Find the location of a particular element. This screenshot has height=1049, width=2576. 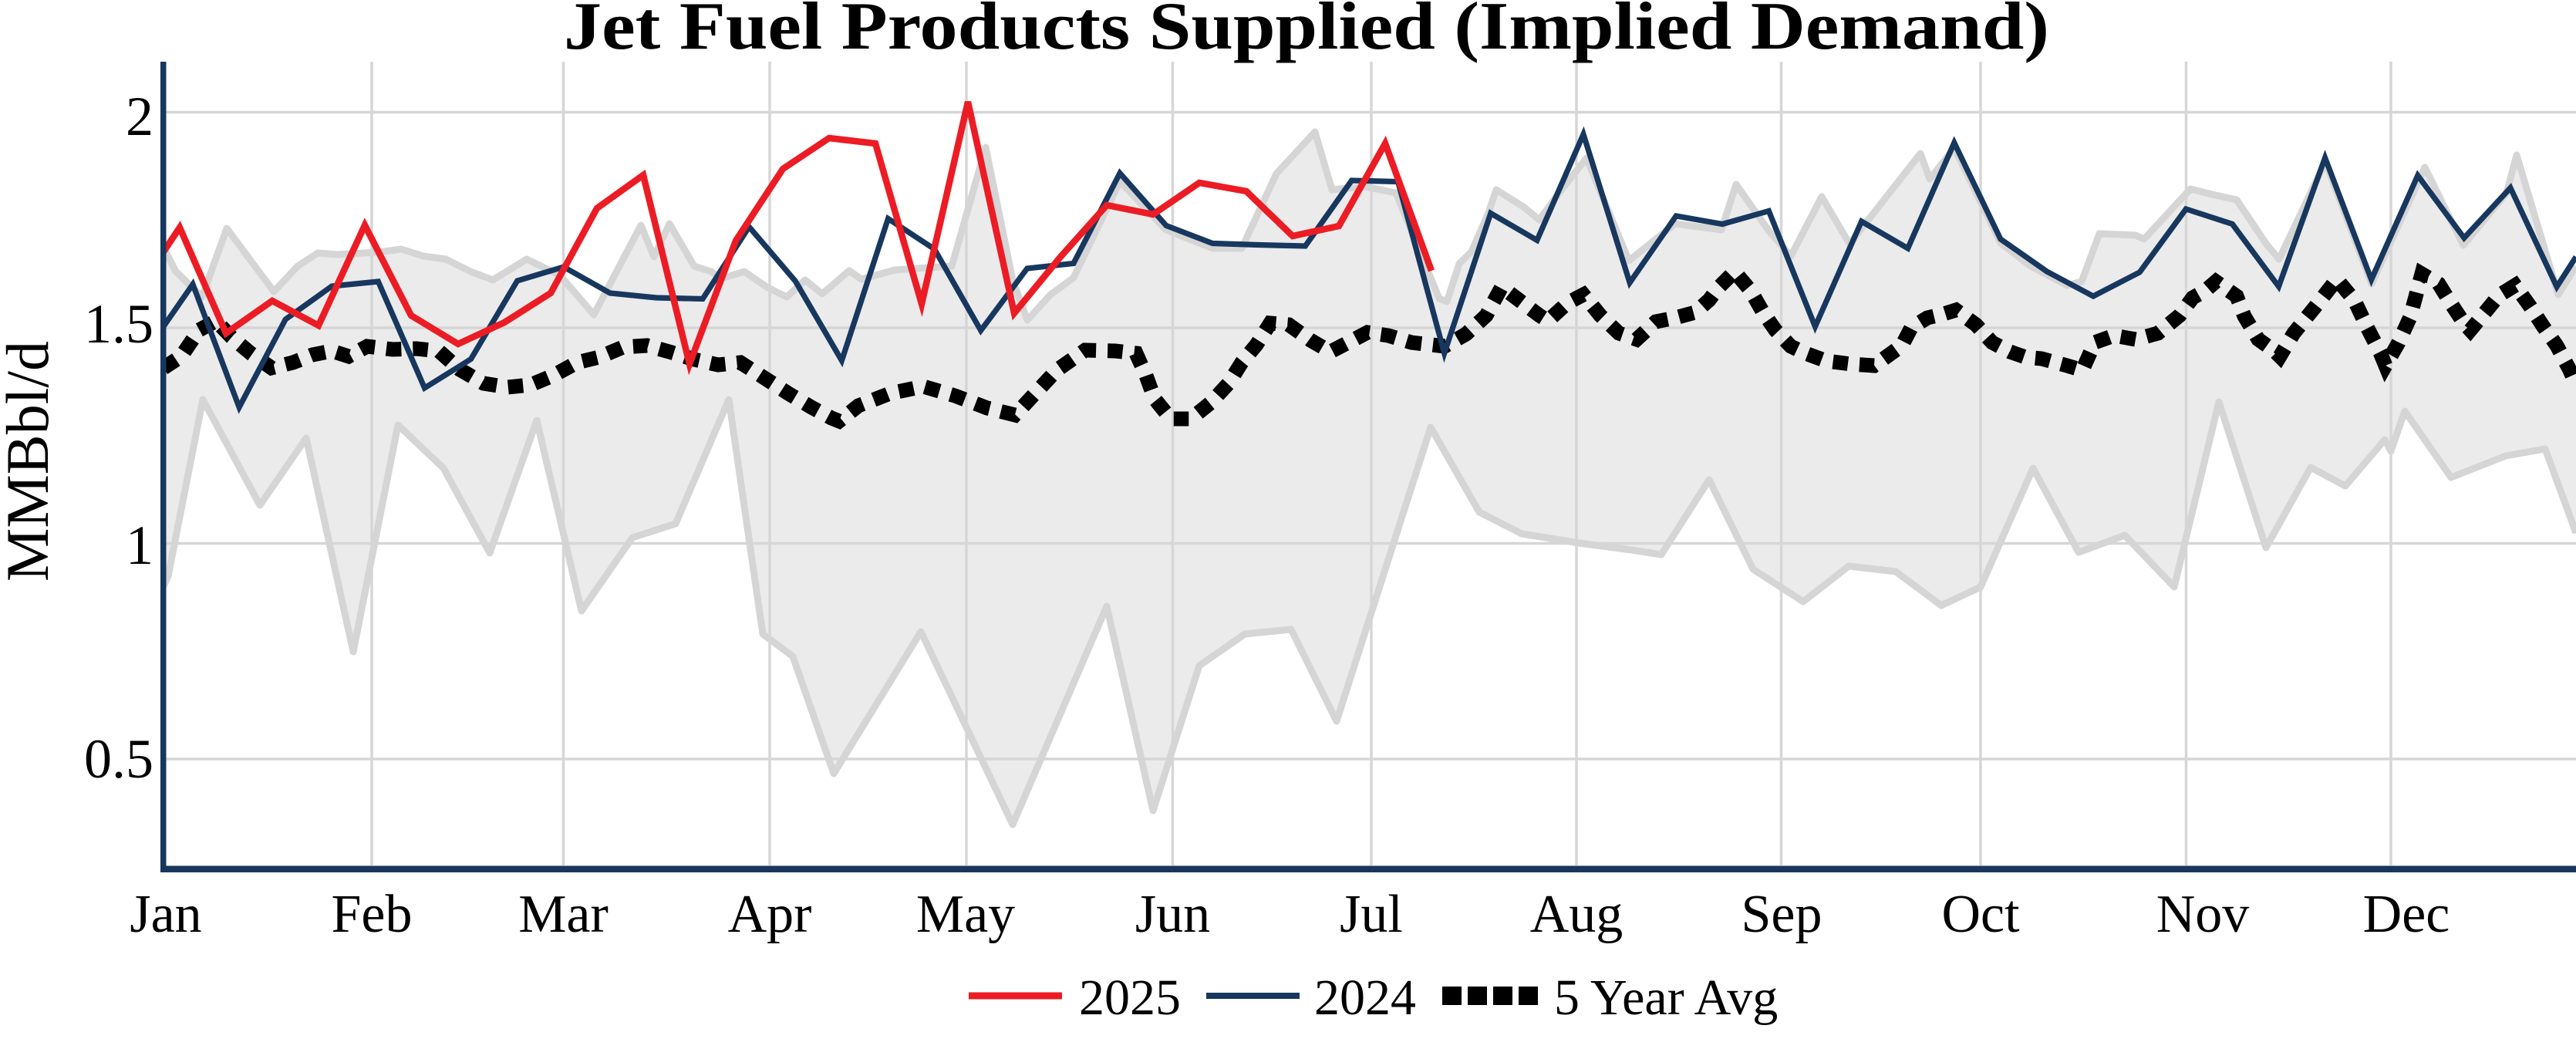

svg-text: 2025 is located at coordinates (1130, 998).